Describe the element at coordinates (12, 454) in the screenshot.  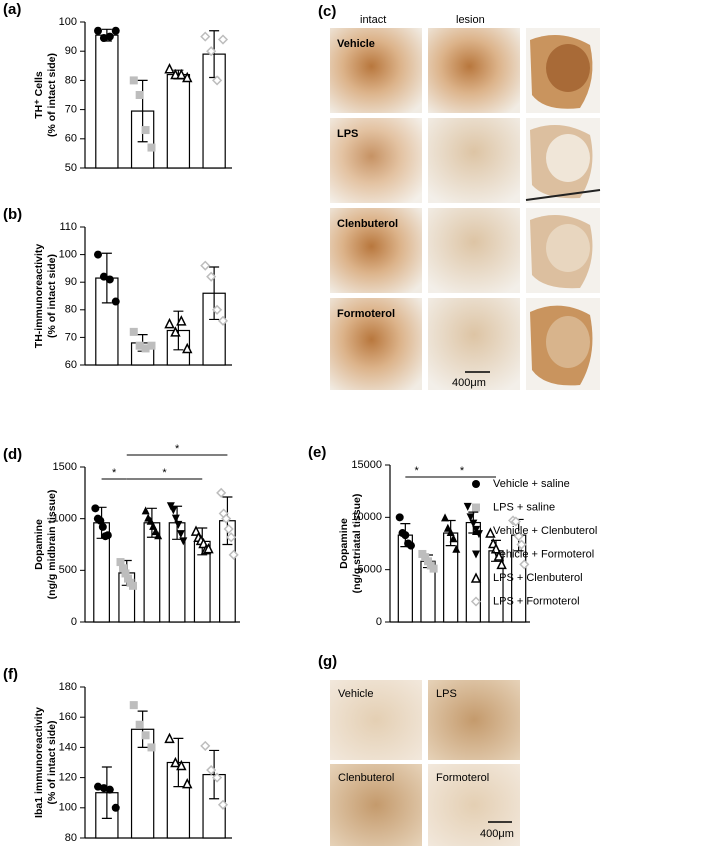
I see `panel-label: (d)` at that location.